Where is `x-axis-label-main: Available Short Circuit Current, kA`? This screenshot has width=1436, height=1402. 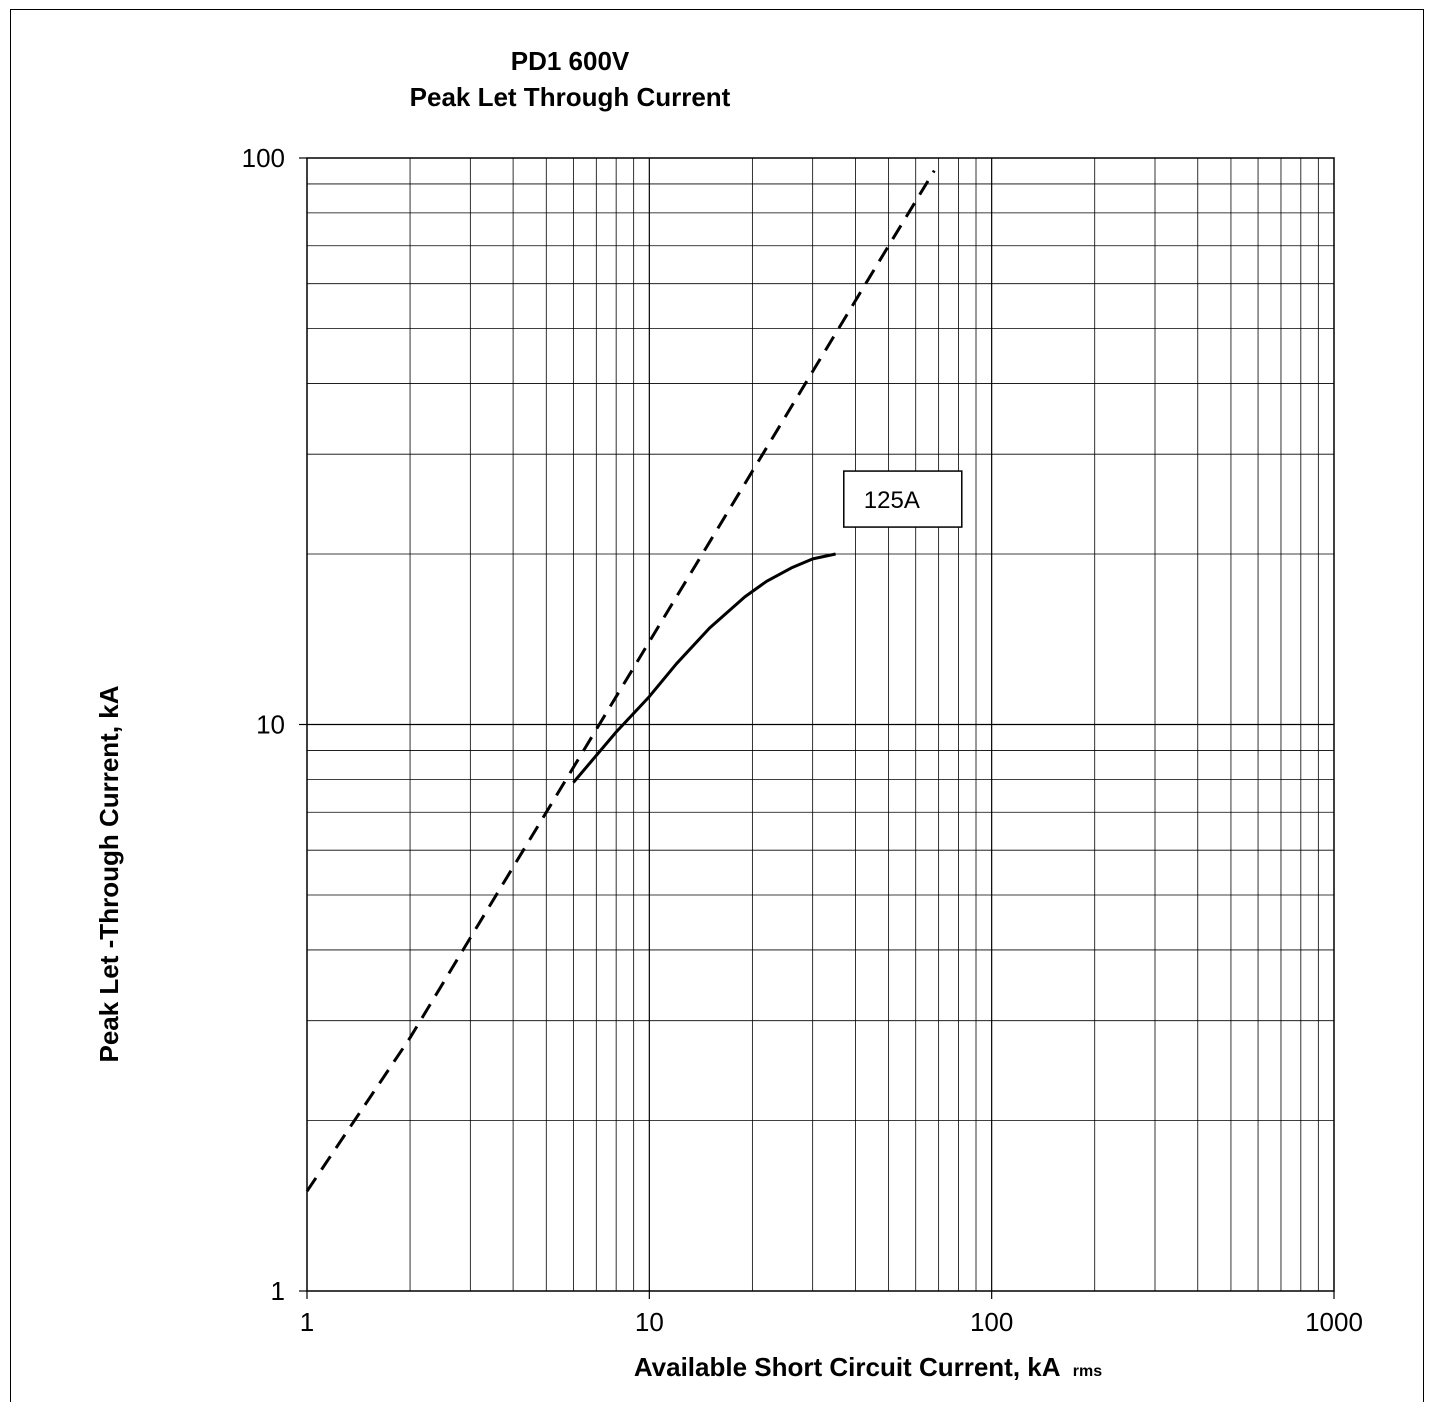 x-axis-label-main: Available Short Circuit Current, kA is located at coordinates (847, 1367).